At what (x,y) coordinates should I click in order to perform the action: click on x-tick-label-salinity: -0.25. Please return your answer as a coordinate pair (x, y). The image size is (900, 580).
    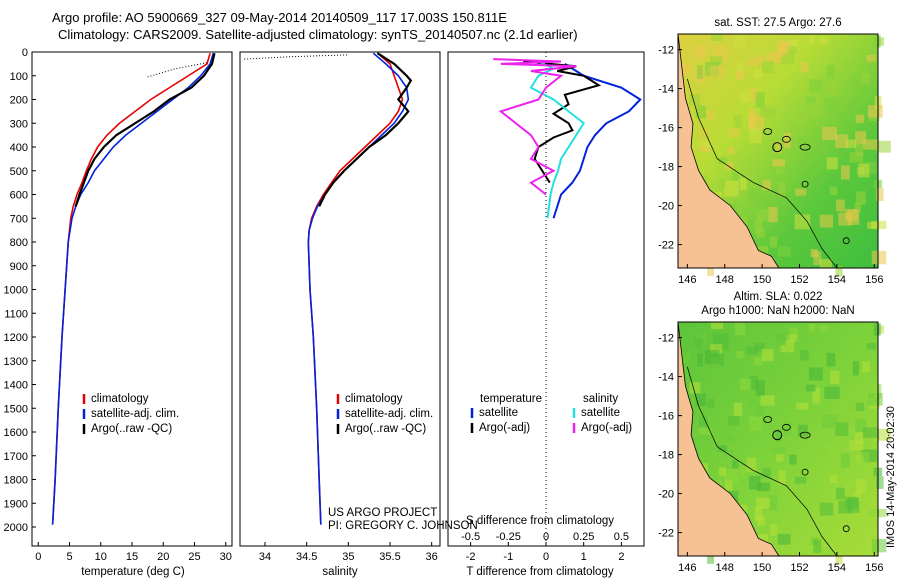
    Looking at the image, I should click on (508, 537).